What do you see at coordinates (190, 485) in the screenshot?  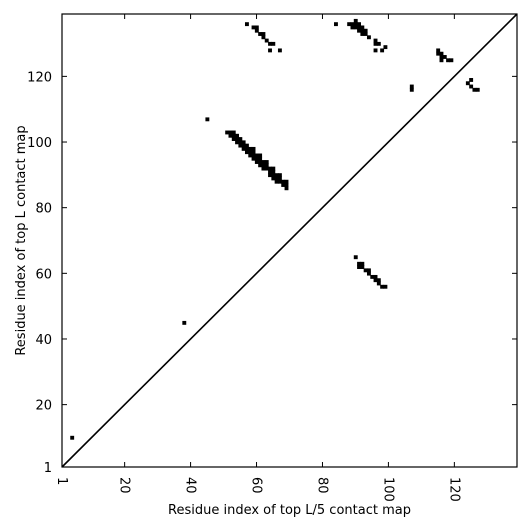 I see `x-tick-label: 40` at bounding box center [190, 485].